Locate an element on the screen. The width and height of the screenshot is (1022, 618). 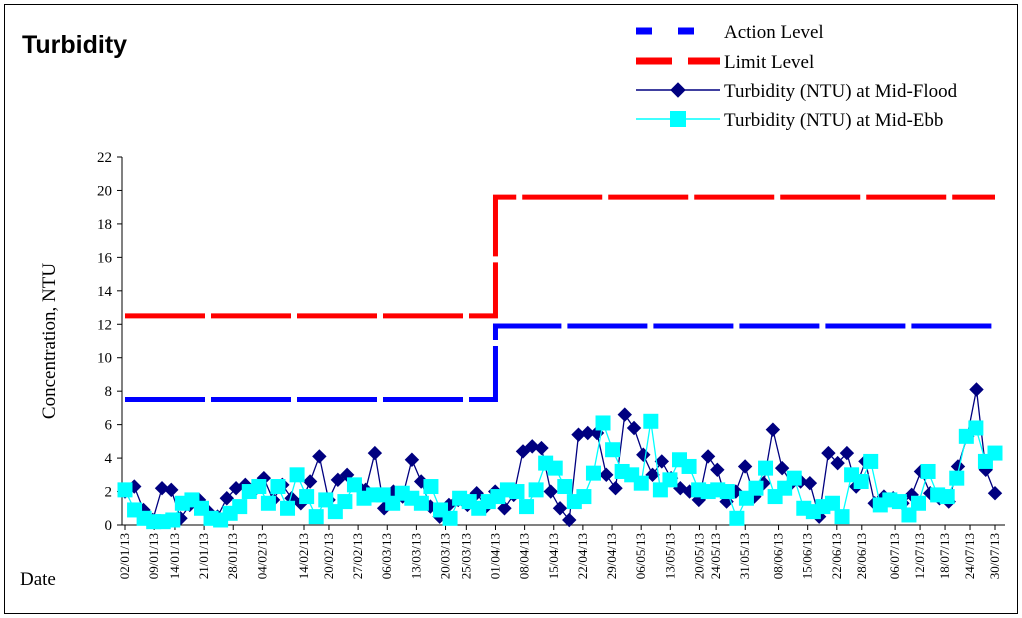
legend-item: Action Level is located at coordinates (730, 32).